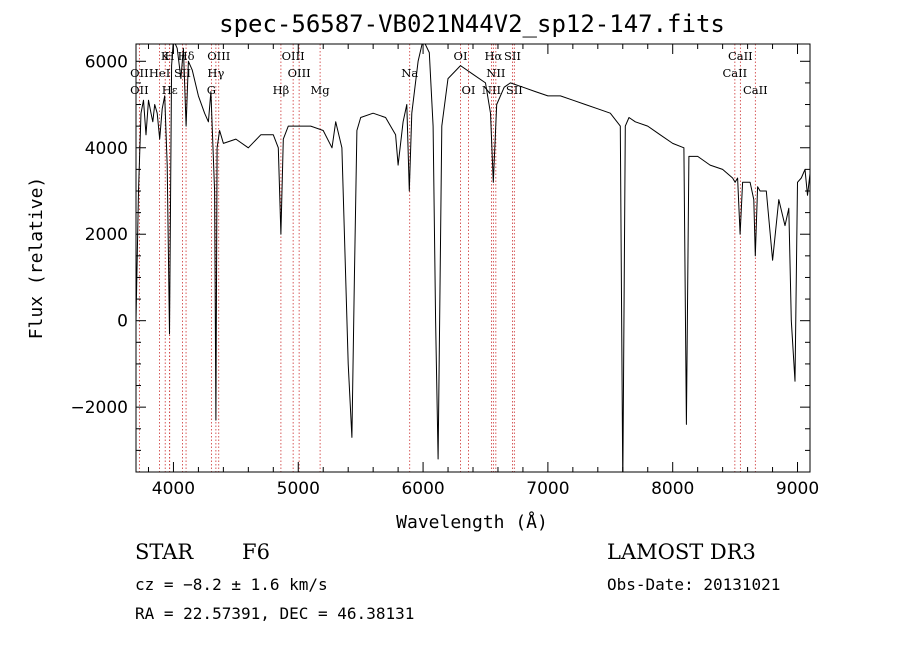 This screenshot has width=900, height=649. I want to click on object-type: STAR, so click(164, 552).